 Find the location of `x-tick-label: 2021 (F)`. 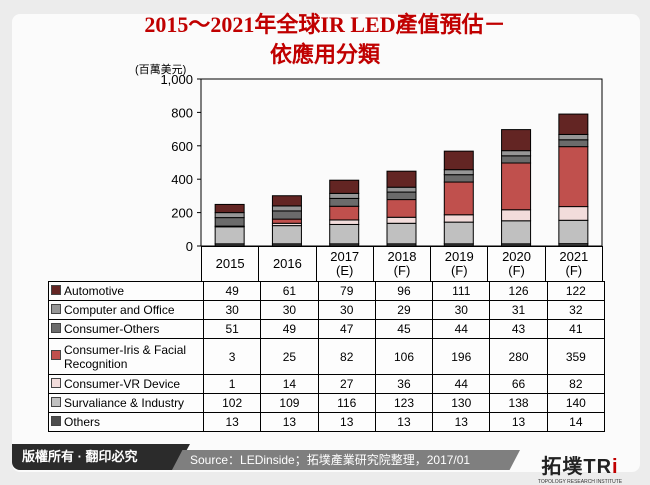

x-tick-label: 2021 (F) is located at coordinates (573, 264).